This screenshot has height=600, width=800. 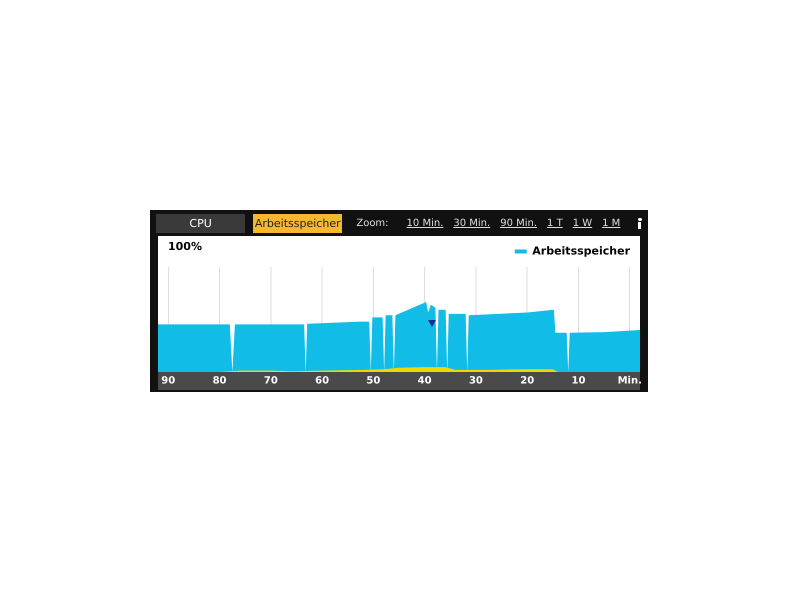 I want to click on x-tick-label: 40, so click(x=425, y=381).